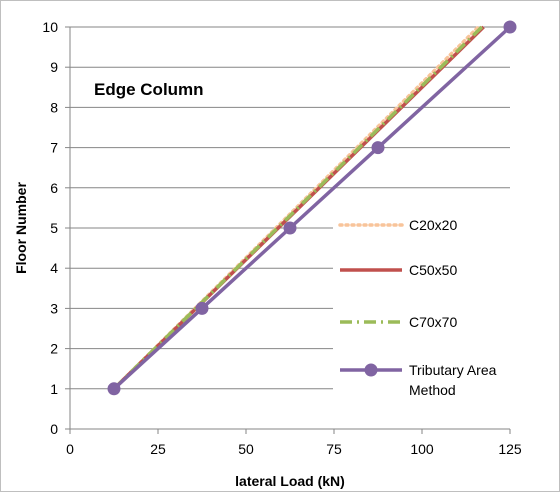 The height and width of the screenshot is (492, 560). What do you see at coordinates (510, 449) in the screenshot?
I see `x-tick-label-125: 125` at bounding box center [510, 449].